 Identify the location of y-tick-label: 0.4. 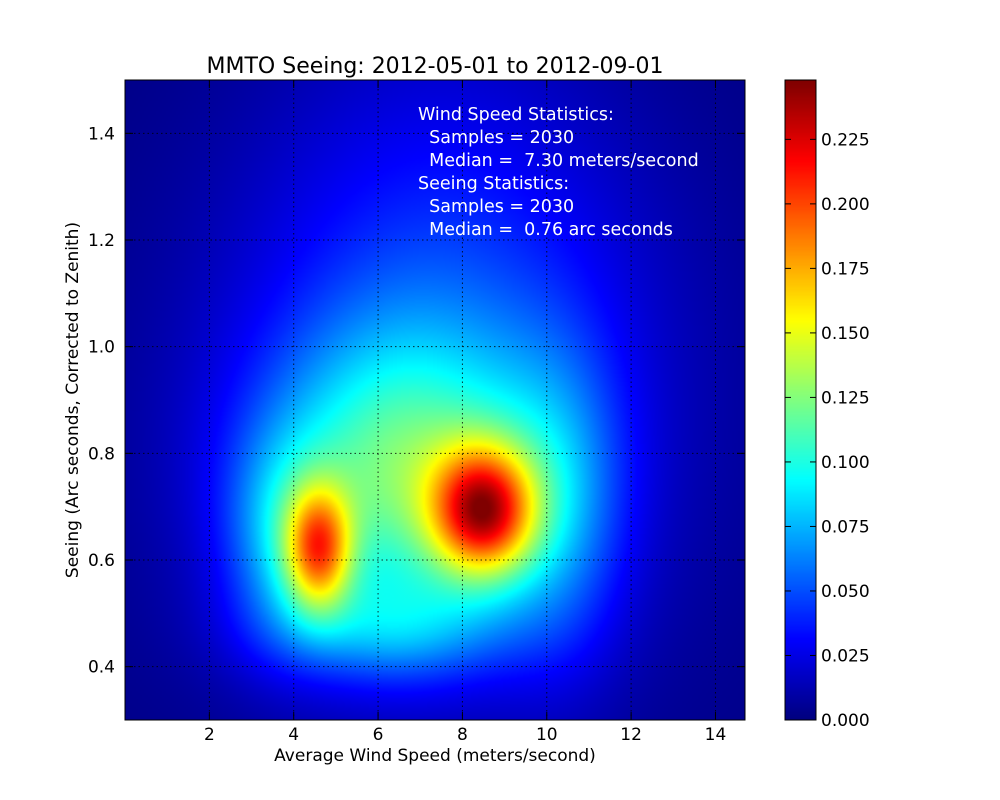
(101, 668).